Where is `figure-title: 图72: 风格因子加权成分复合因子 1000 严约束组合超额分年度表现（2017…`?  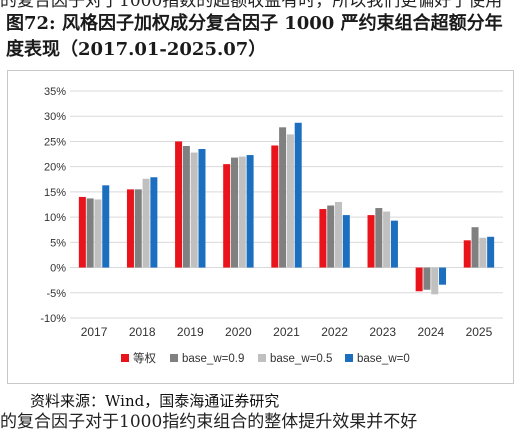
figure-title: 图72: 风格因子加权成分复合因子 1000 严约束组合超额分年度表现（2017… is located at coordinates (254, 36).